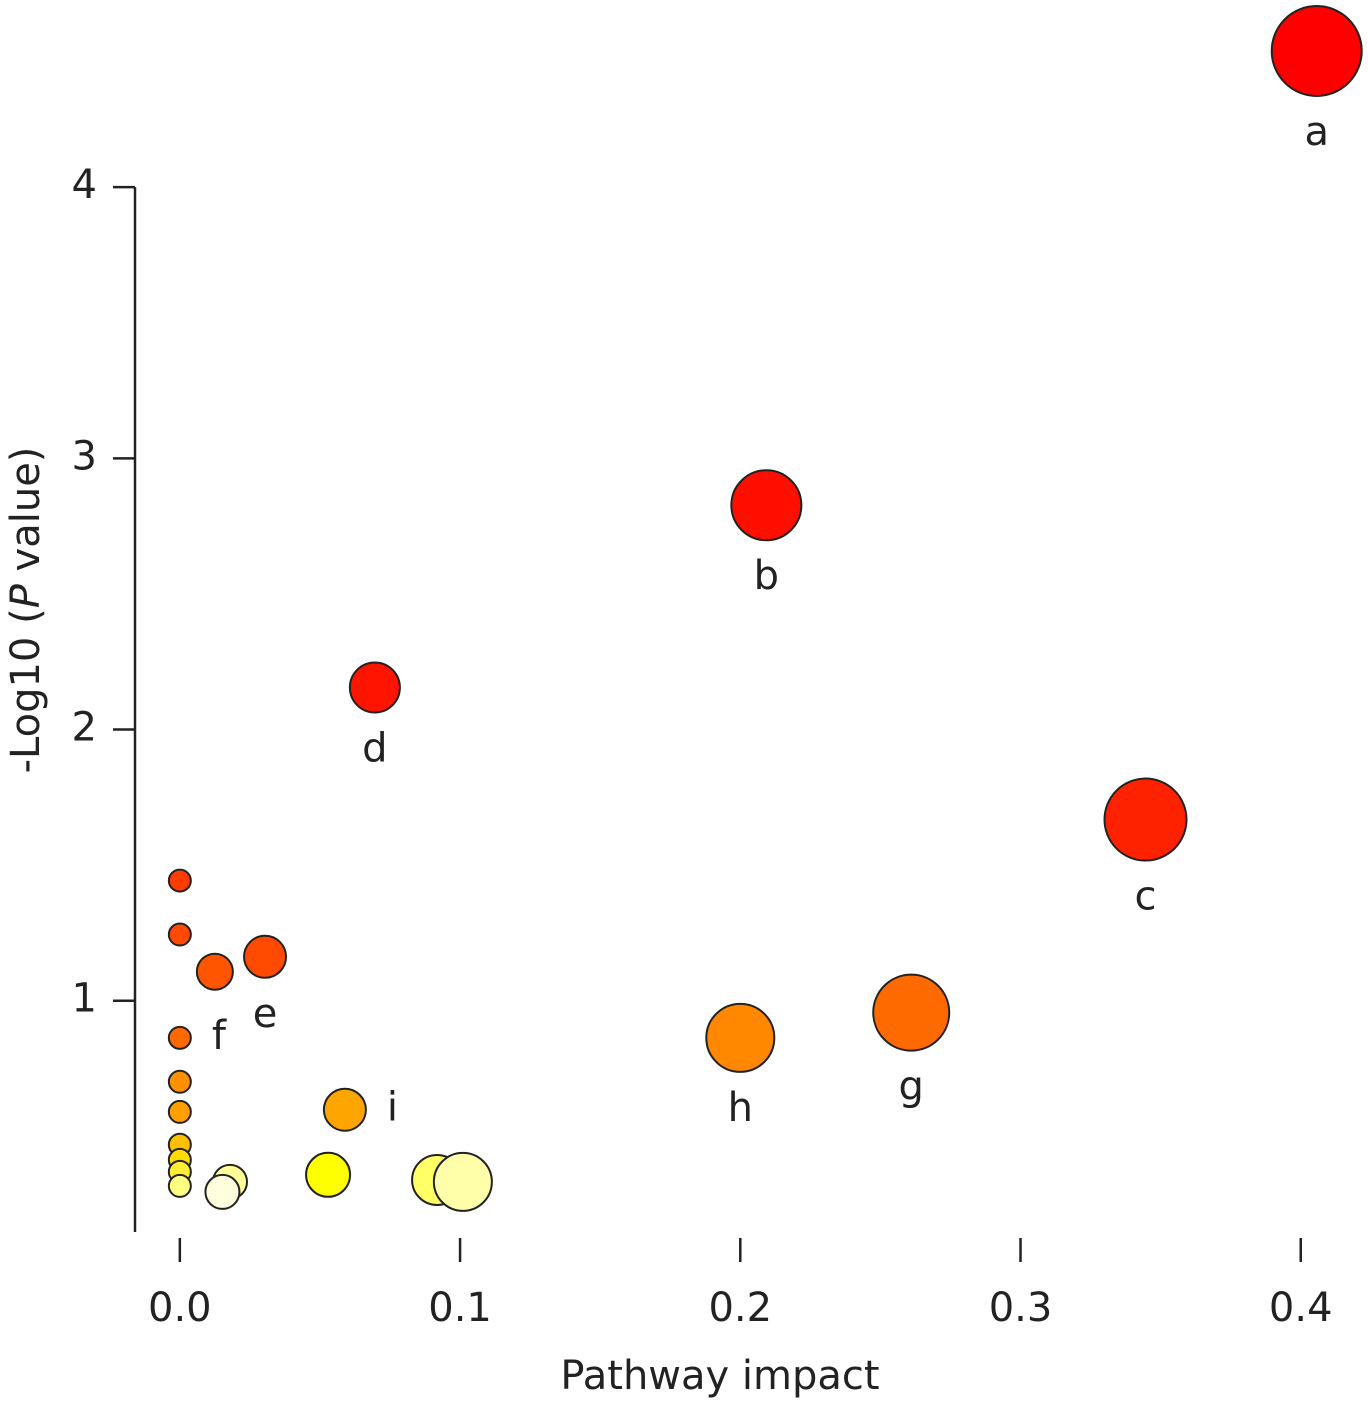 The image size is (1368, 1409). What do you see at coordinates (766, 576) in the screenshot?
I see `point-label: b` at bounding box center [766, 576].